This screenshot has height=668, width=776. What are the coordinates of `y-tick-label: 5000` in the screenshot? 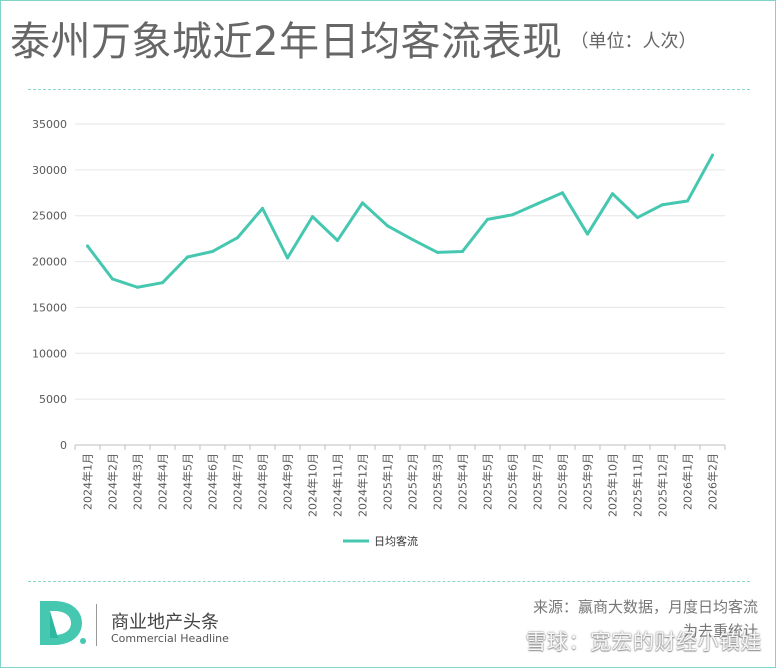 It's located at (53, 399).